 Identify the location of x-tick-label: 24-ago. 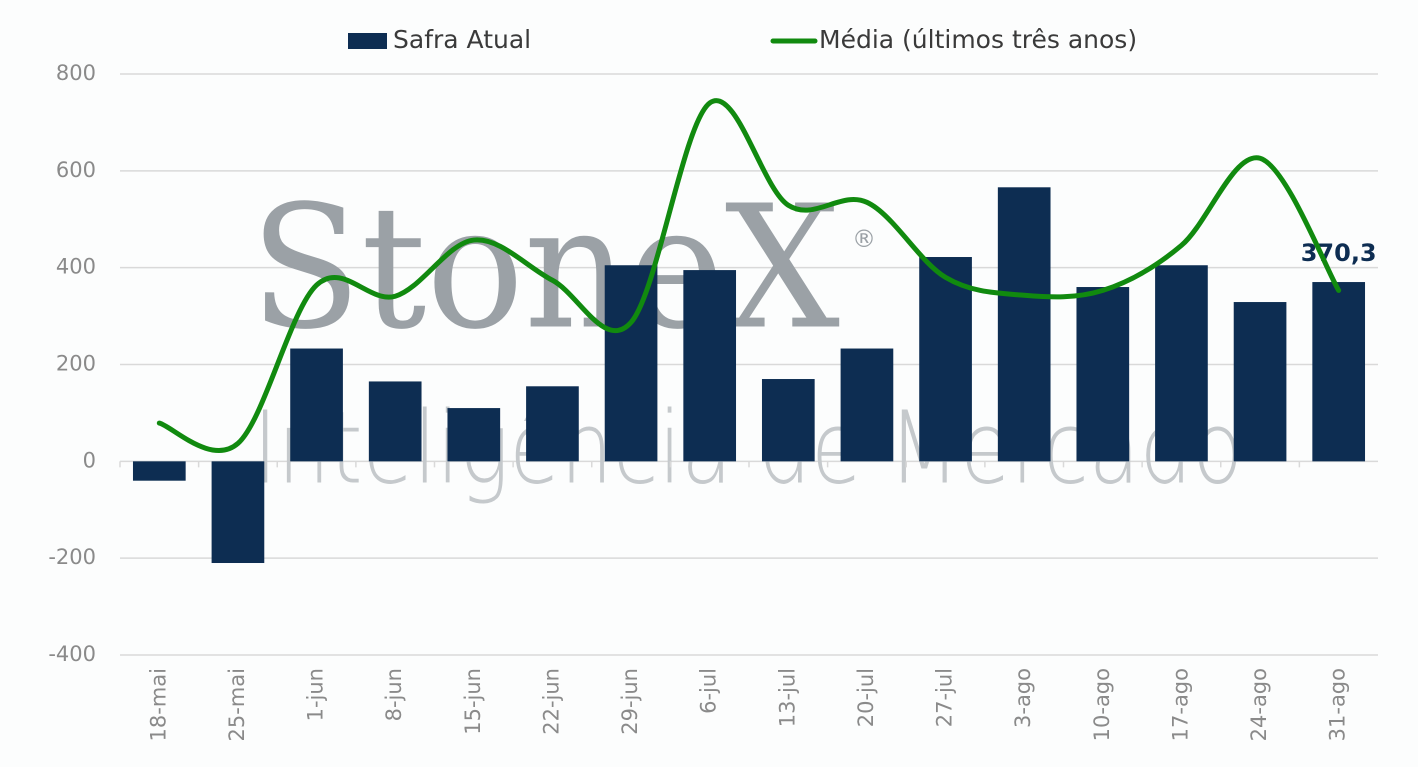
(1259, 704).